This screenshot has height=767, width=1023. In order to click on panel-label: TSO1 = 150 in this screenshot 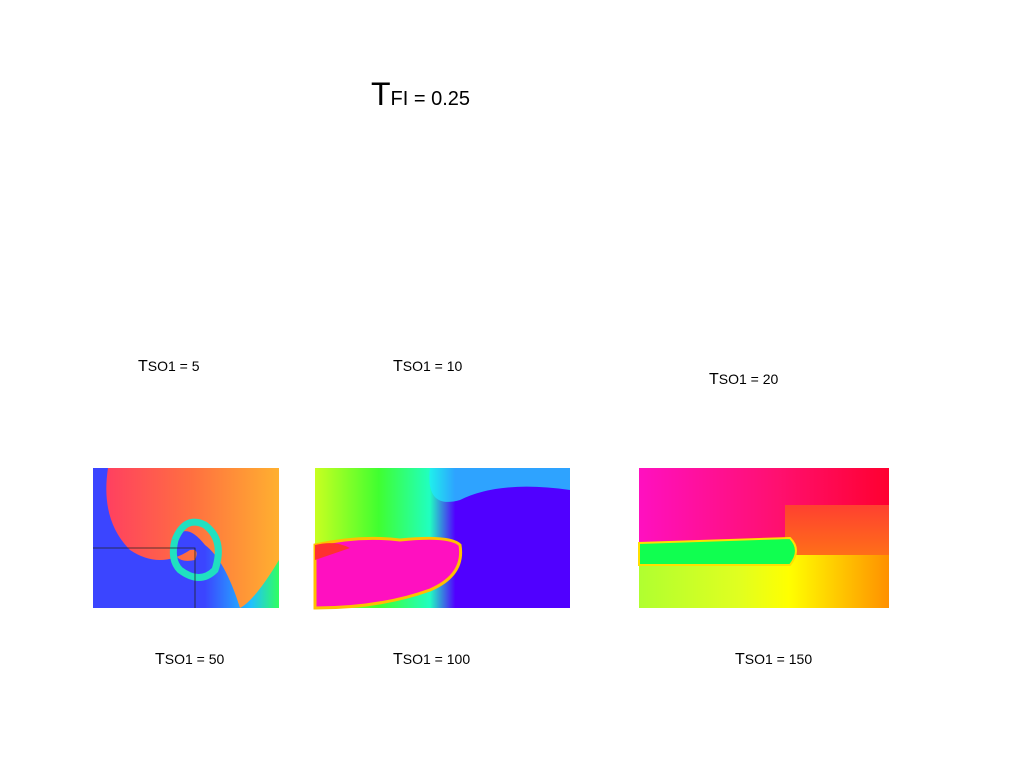, I will do `click(773, 659)`.